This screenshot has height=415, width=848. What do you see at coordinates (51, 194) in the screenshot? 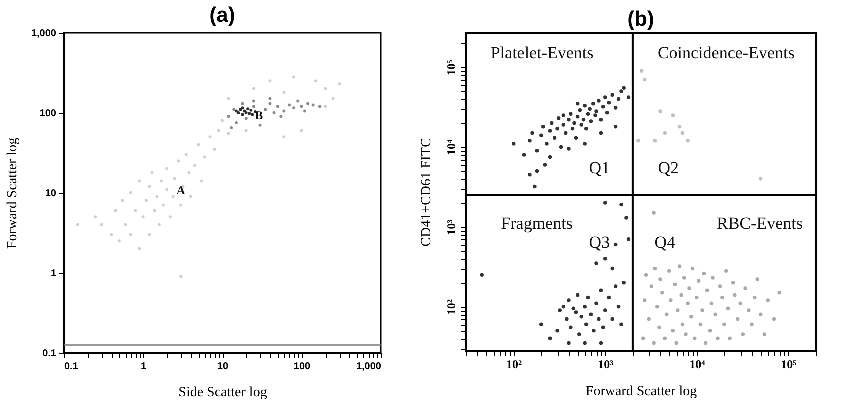
I see `y-tick-label: 10` at bounding box center [51, 194].